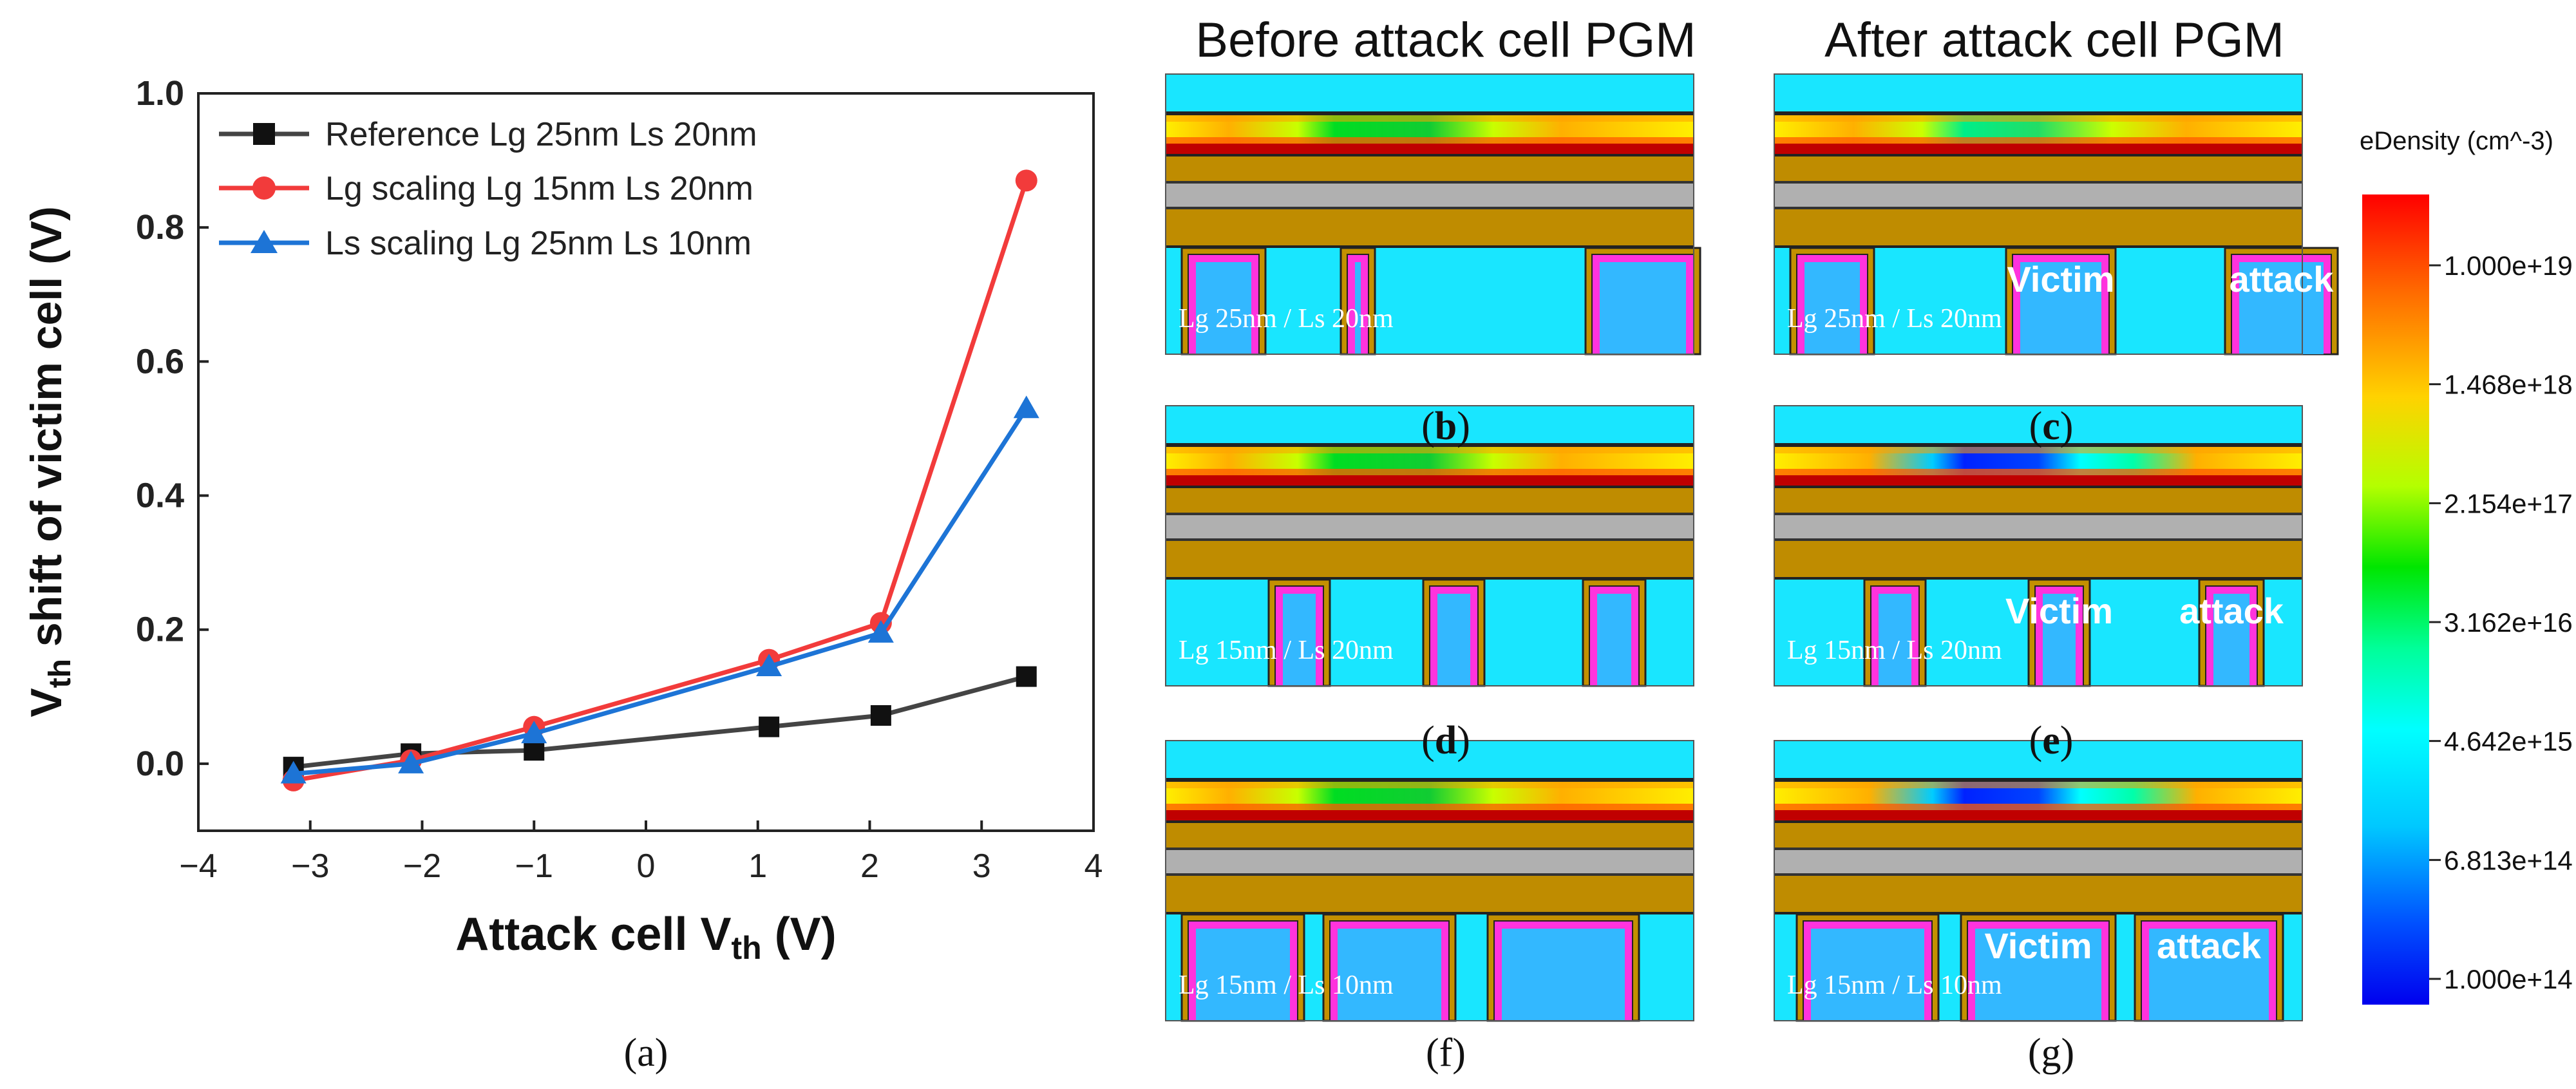 The width and height of the screenshot is (2576, 1089). I want to click on x-tick-label: 0, so click(646, 866).